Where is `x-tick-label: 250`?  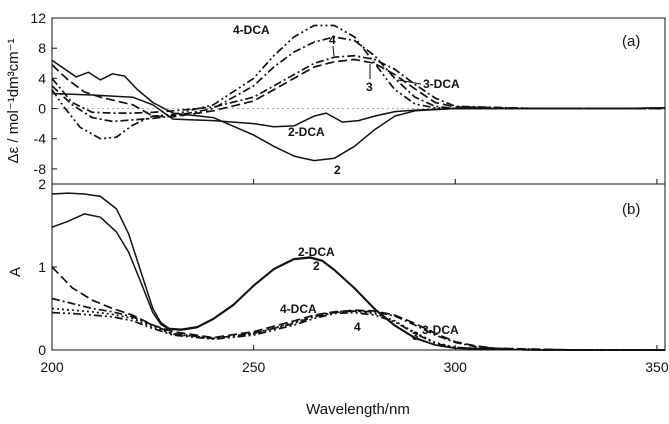
x-tick-label: 250 is located at coordinates (254, 367).